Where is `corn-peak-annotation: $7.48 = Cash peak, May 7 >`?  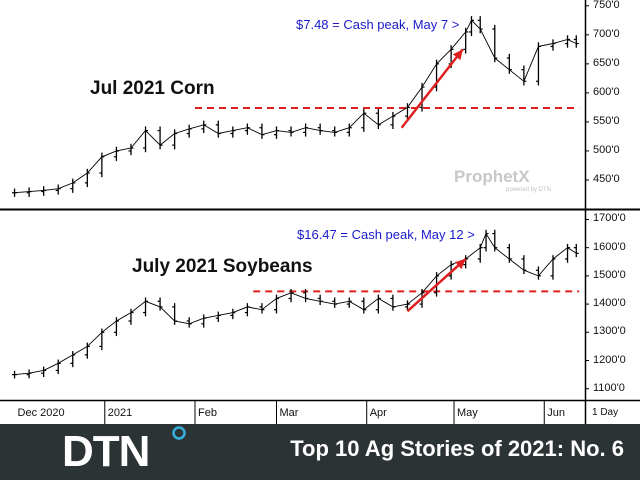
corn-peak-annotation: $7.48 = Cash peak, May 7 > is located at coordinates (378, 24).